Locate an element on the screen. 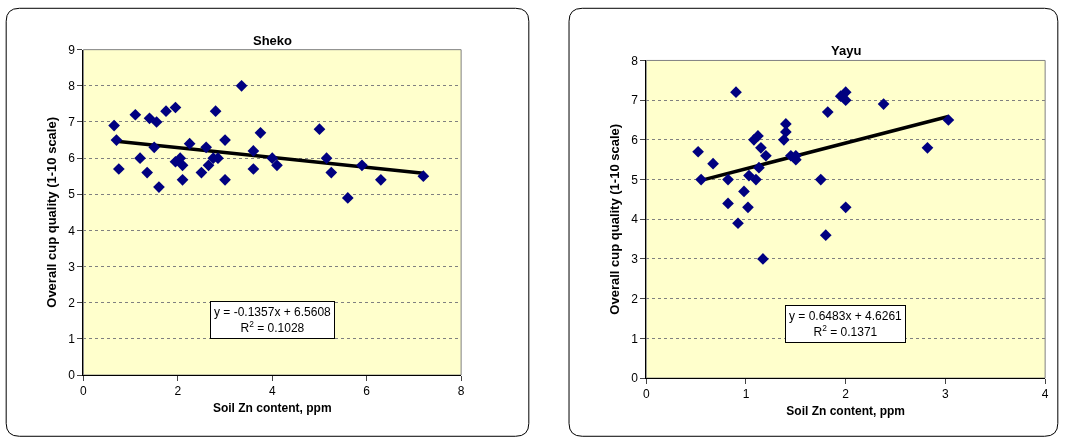 Image resolution: width=1065 pixels, height=445 pixels. x-tick-label: 1 is located at coordinates (746, 394).